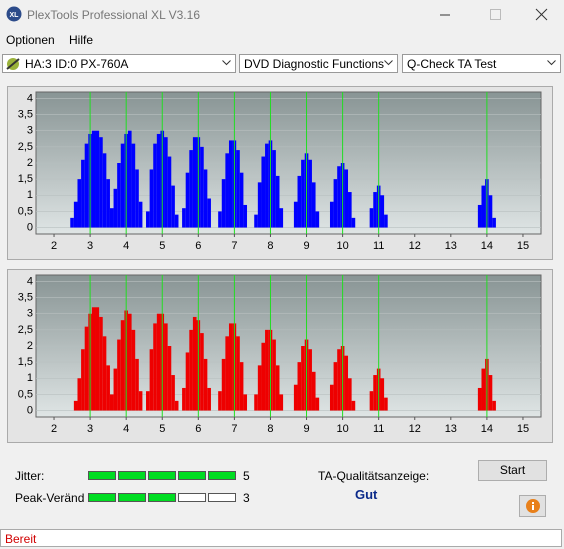 This screenshot has width=564, height=549. I want to click on y-tick-label: 4, so click(30, 281).